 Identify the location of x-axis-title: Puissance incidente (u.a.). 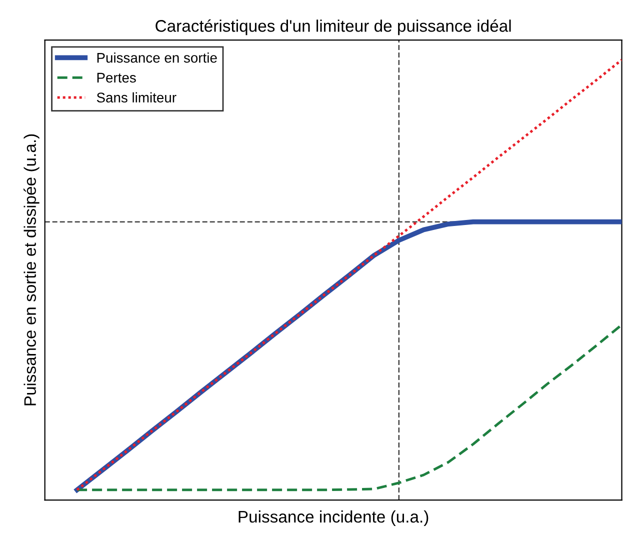
(333, 518).